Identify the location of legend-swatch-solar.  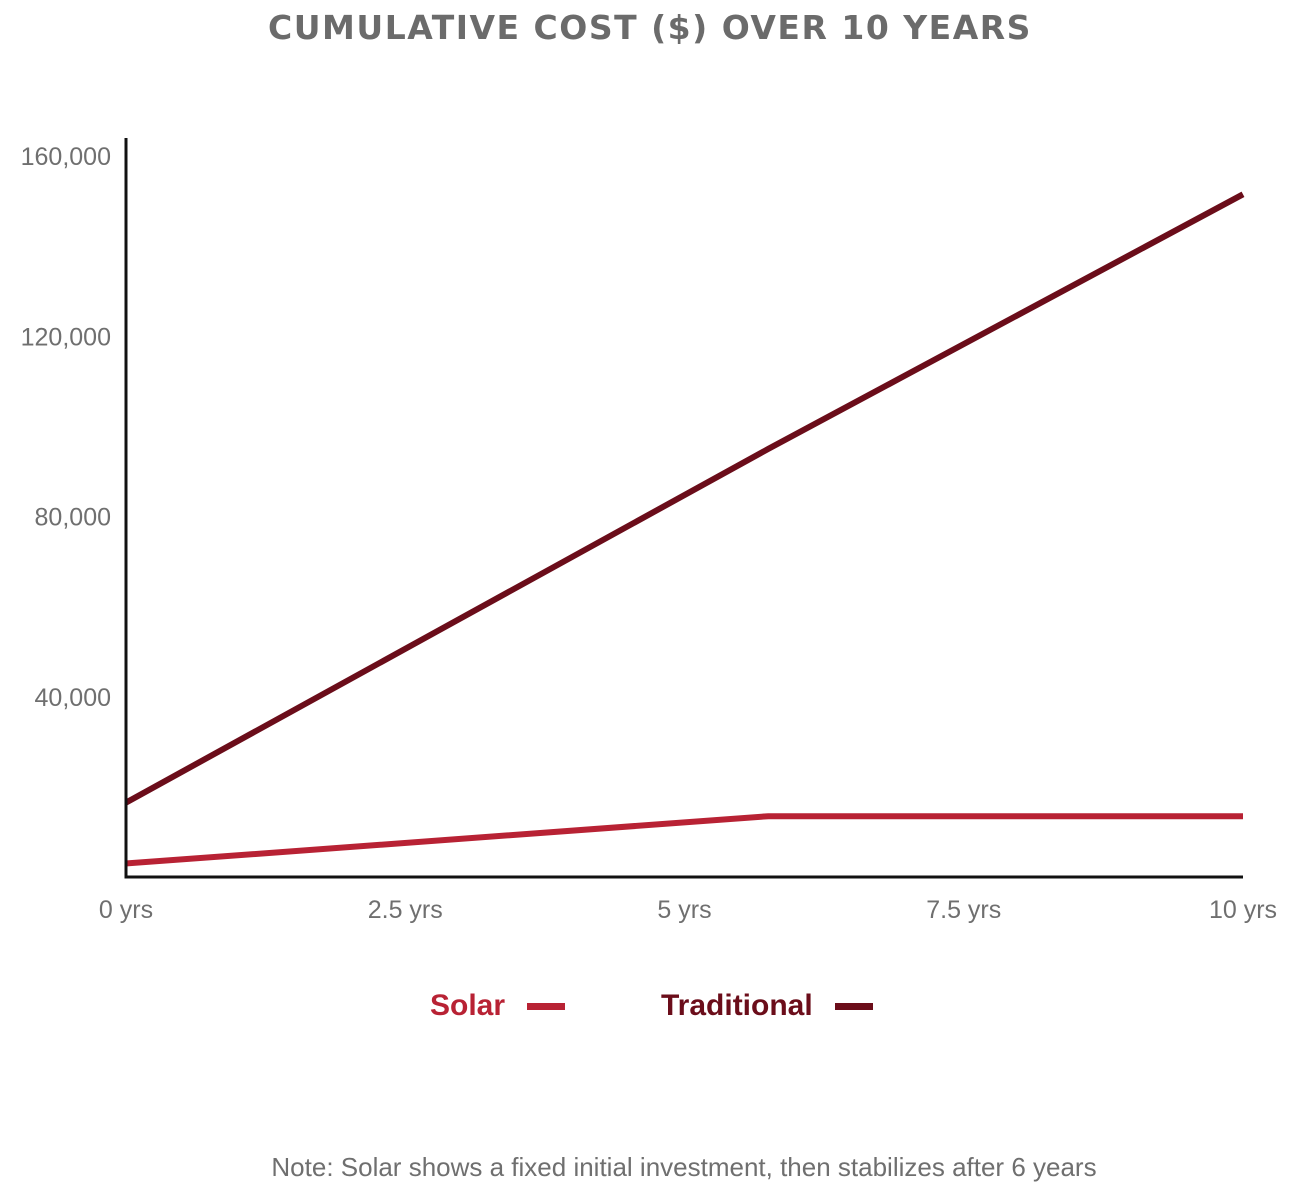
(546, 1006).